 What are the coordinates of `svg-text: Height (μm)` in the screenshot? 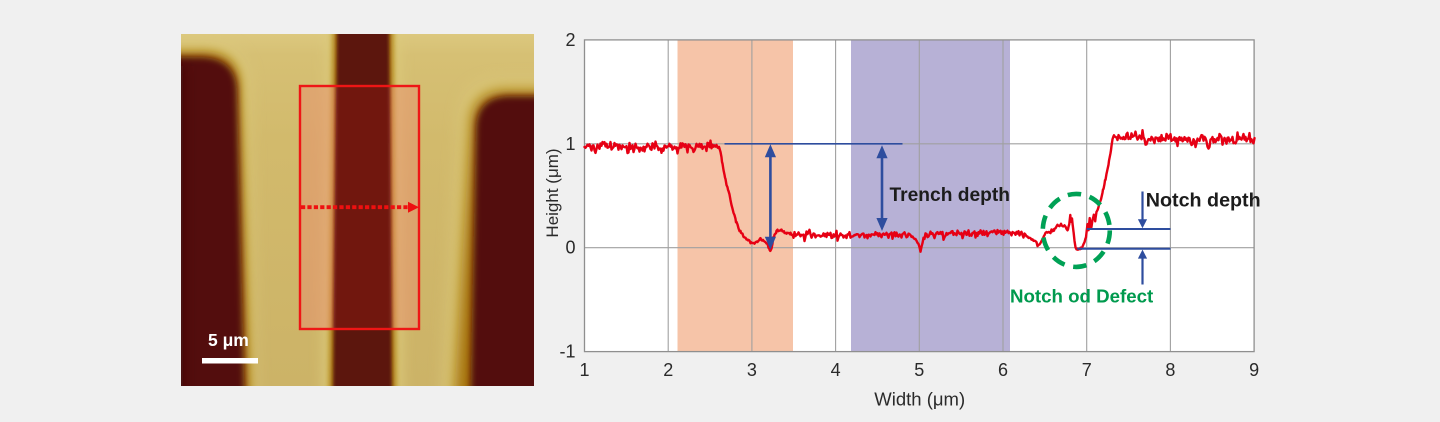 It's located at (552, 192).